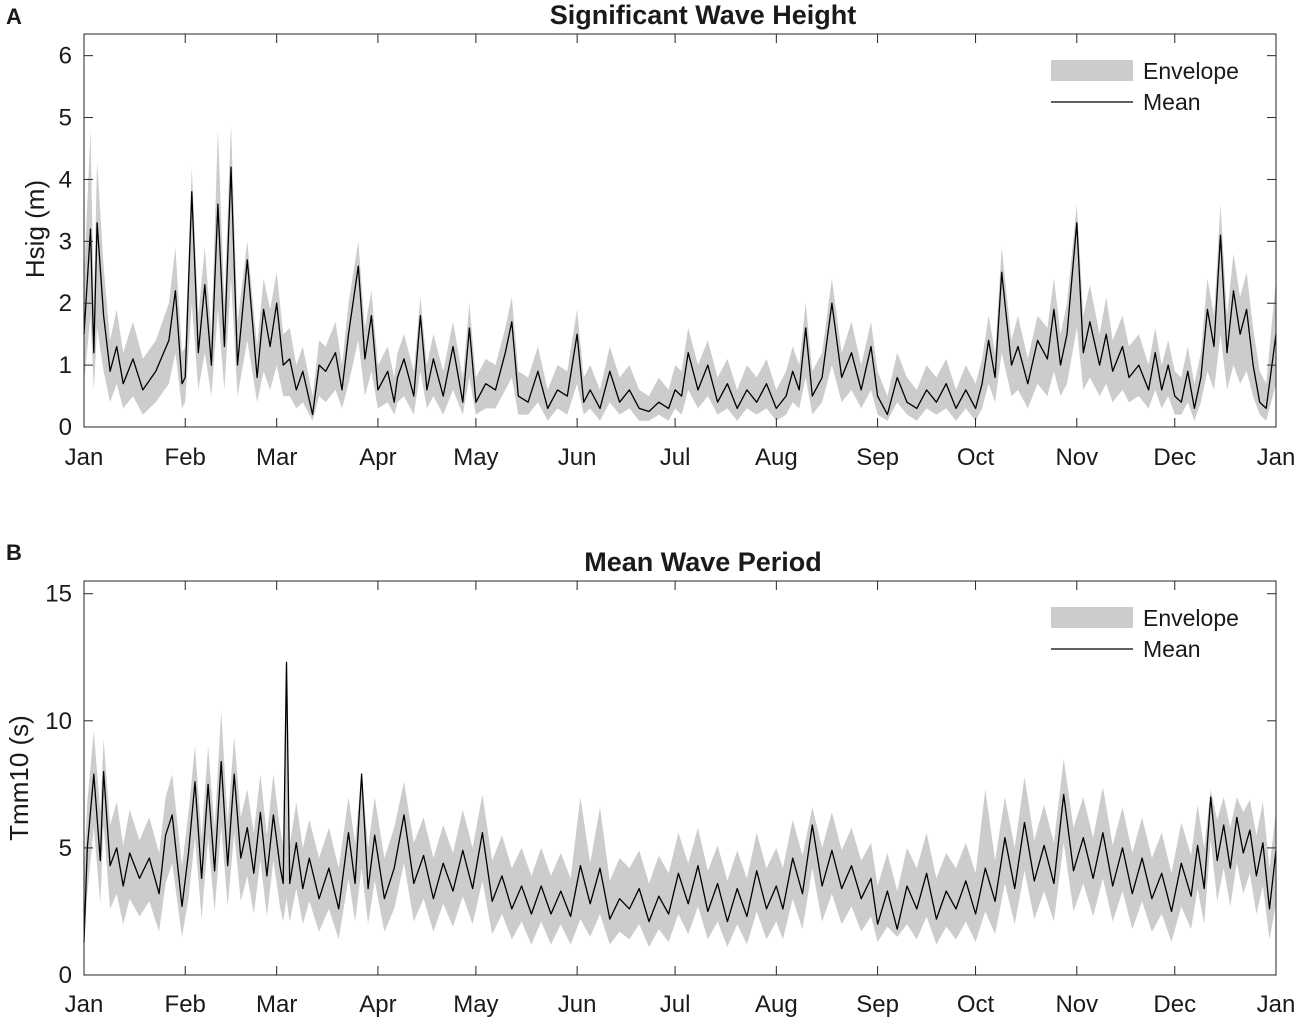 This screenshot has width=1299, height=1025. I want to click on y-tick-label: 1, so click(65, 365).